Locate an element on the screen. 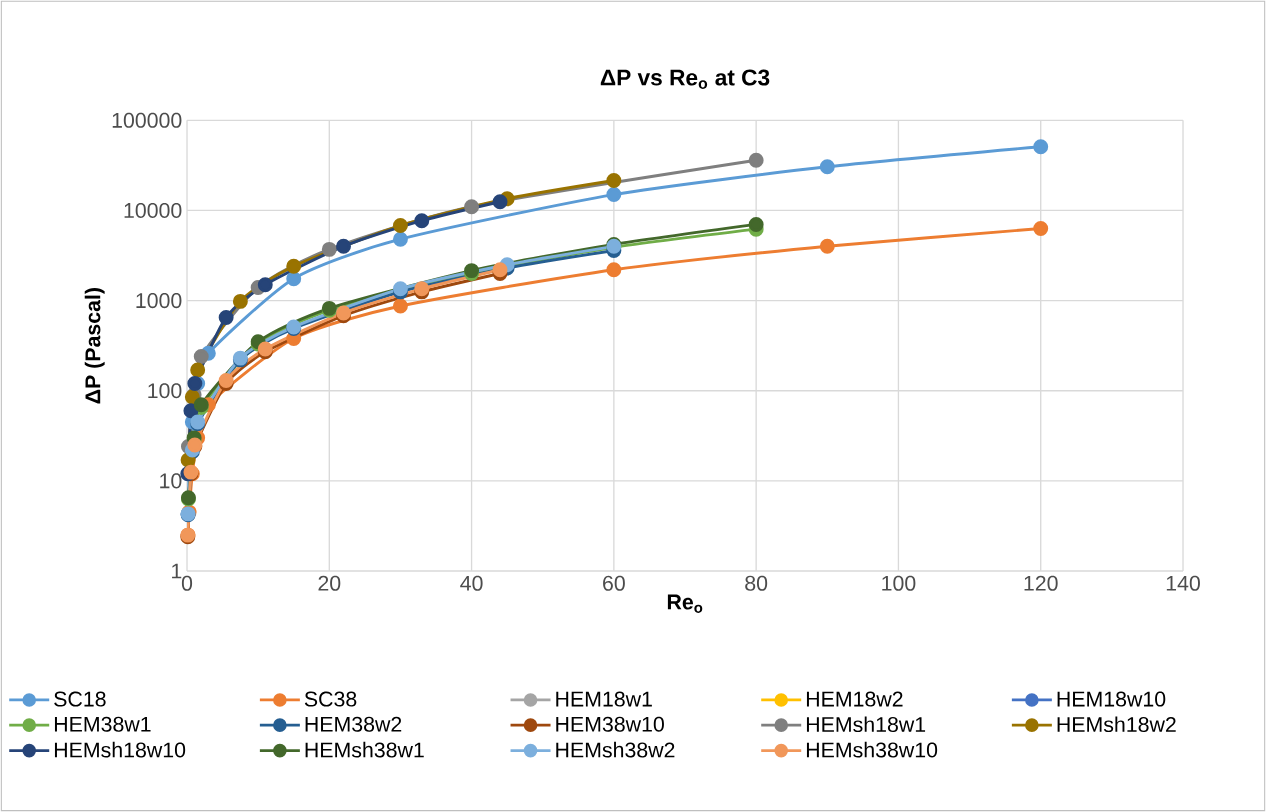  x-tick-label: 80 is located at coordinates (756, 583).